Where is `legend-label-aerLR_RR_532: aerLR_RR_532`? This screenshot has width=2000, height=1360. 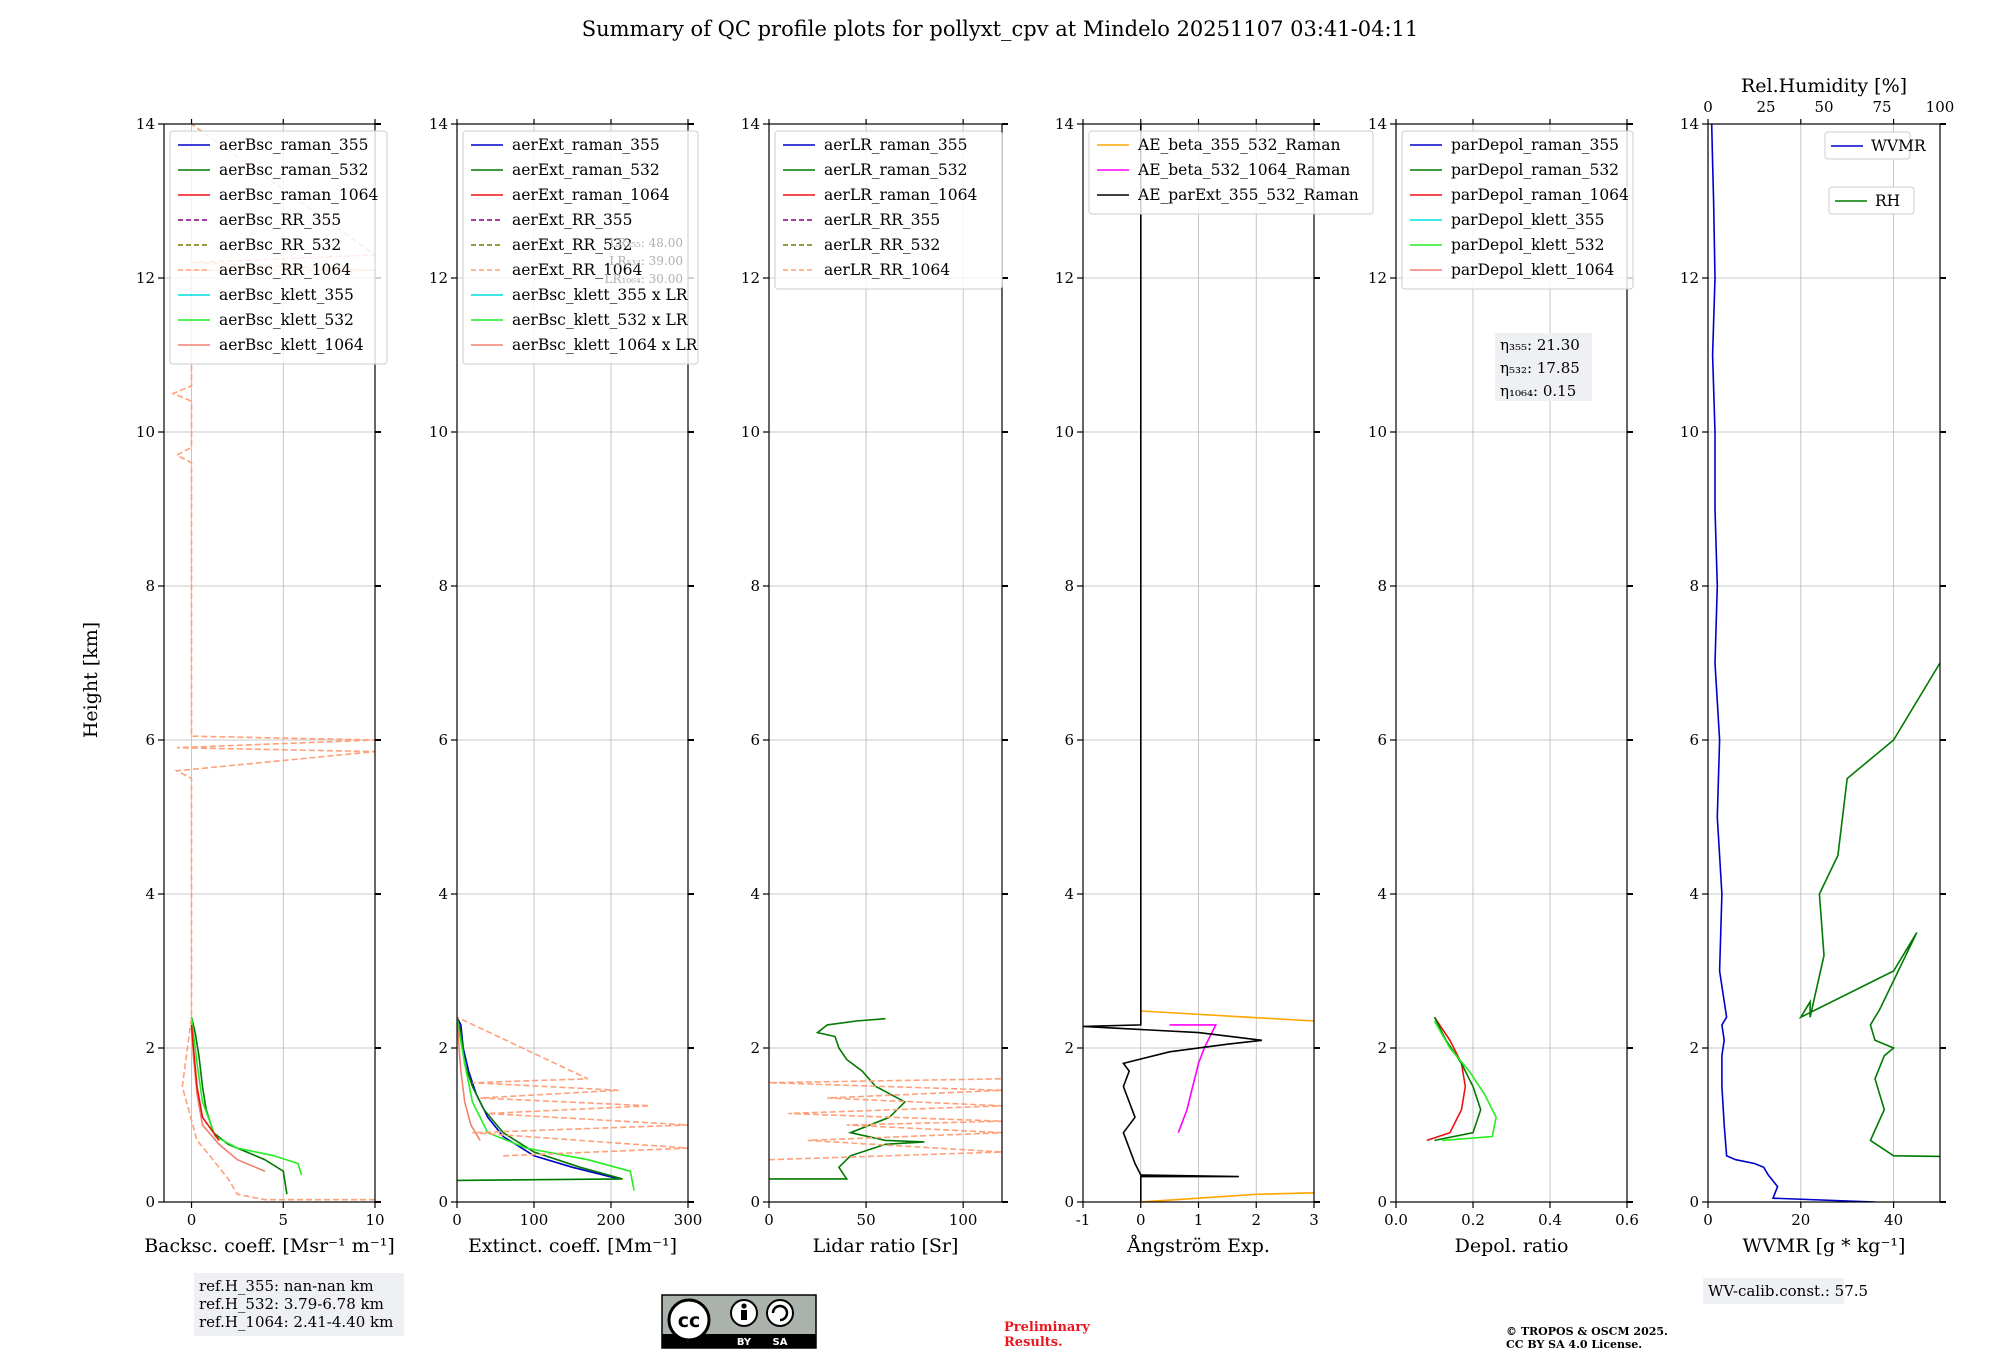
legend-label-aerLR_RR_532: aerLR_RR_532 is located at coordinates (882, 245).